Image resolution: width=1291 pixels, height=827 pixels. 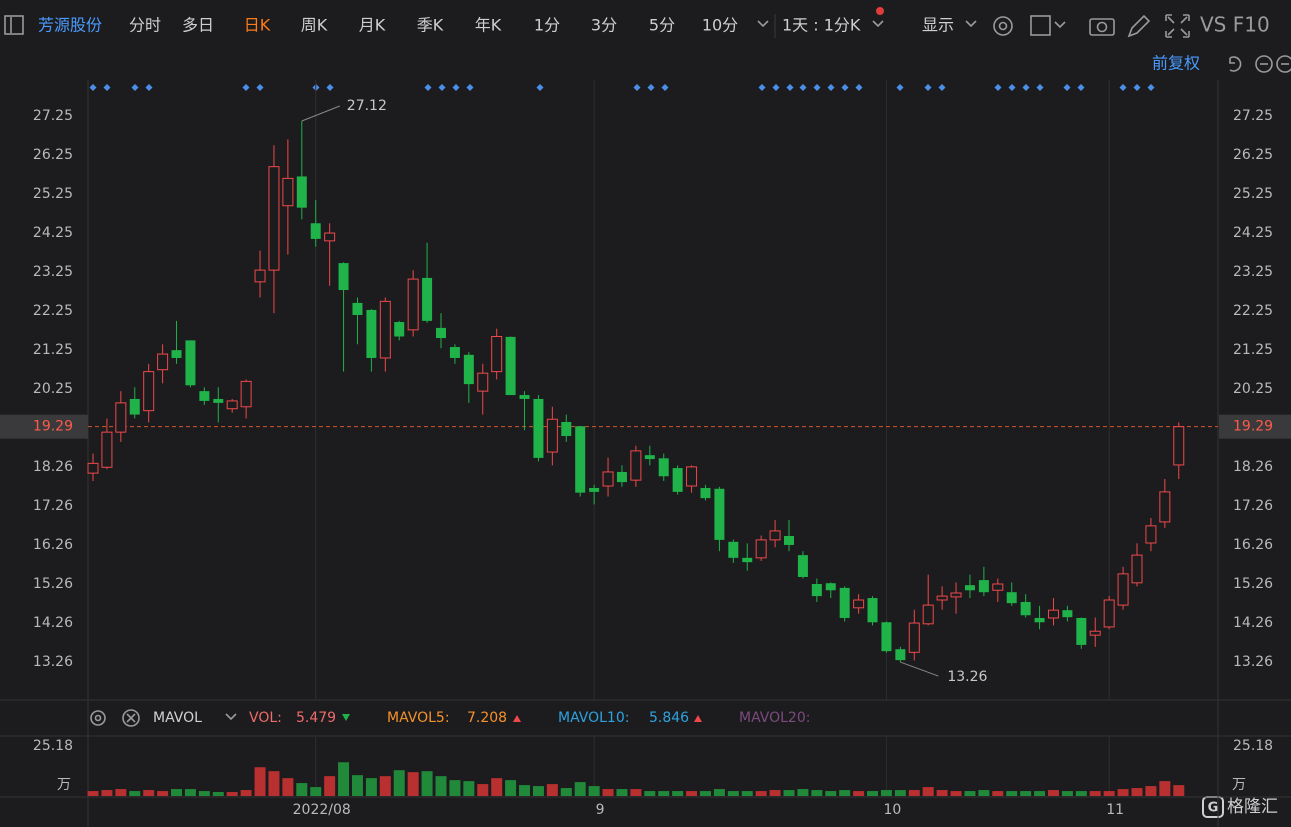 I want to click on overlay-icon, so click(x=1040, y=25).